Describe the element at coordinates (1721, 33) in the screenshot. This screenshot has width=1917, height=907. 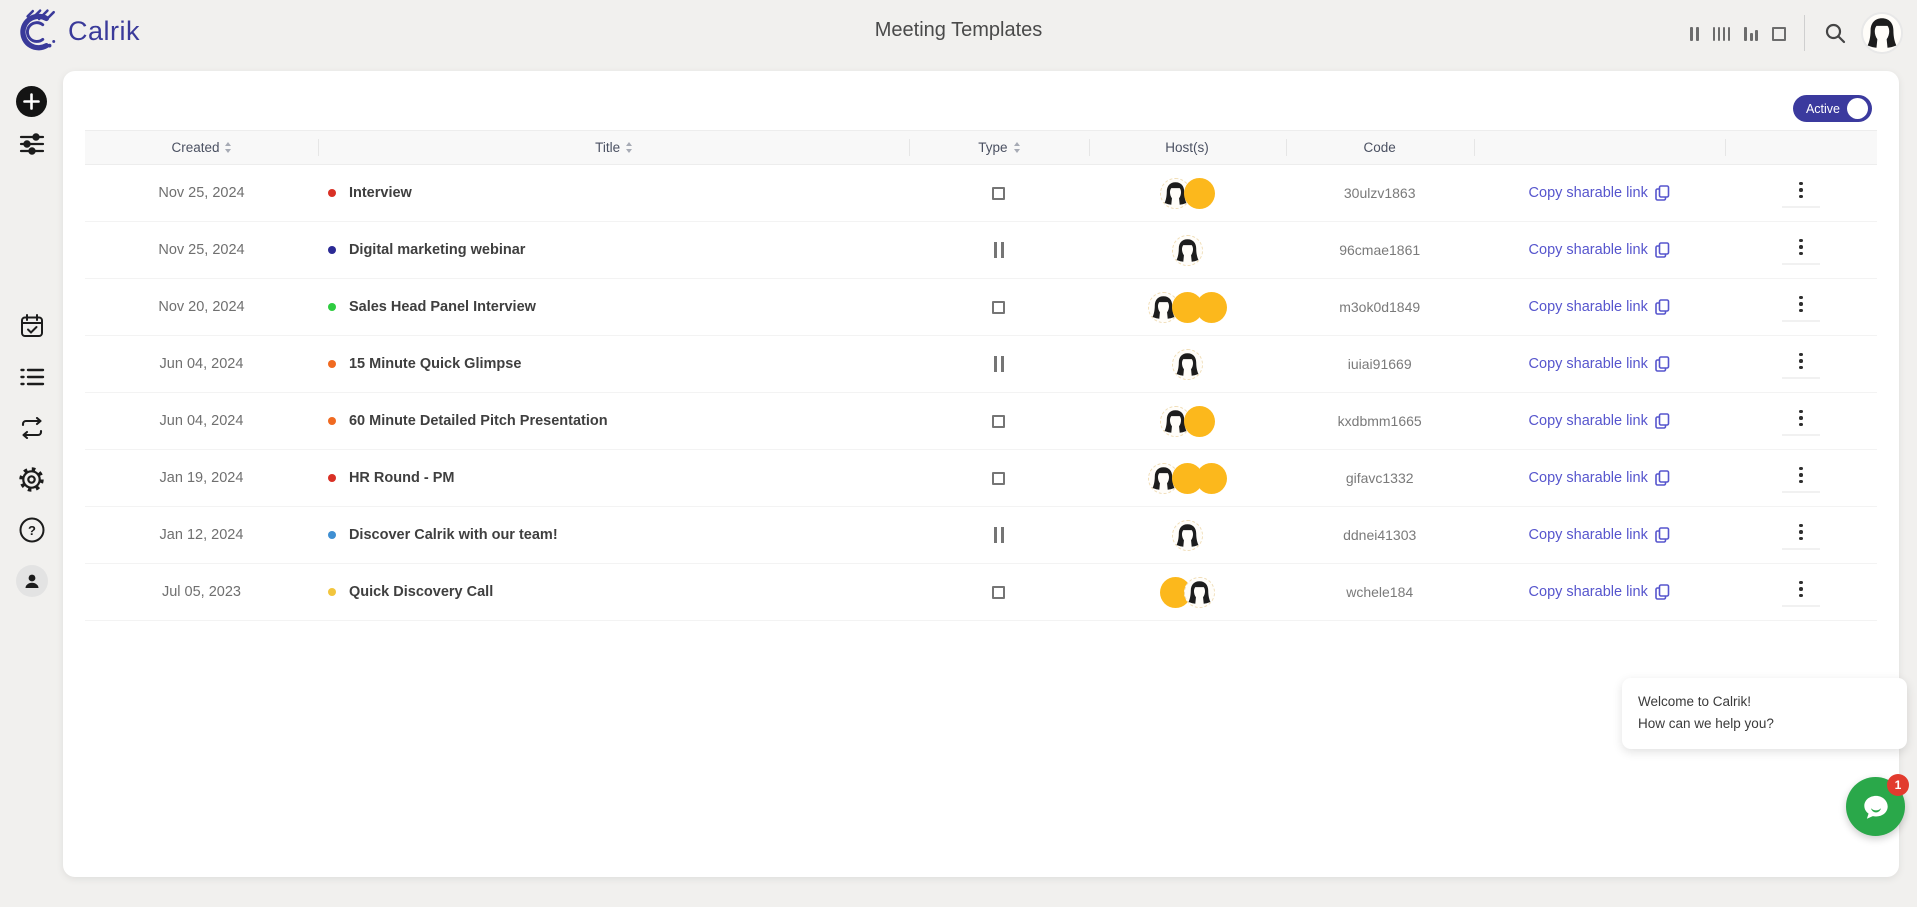
I see `four-bars-view-icon` at that location.